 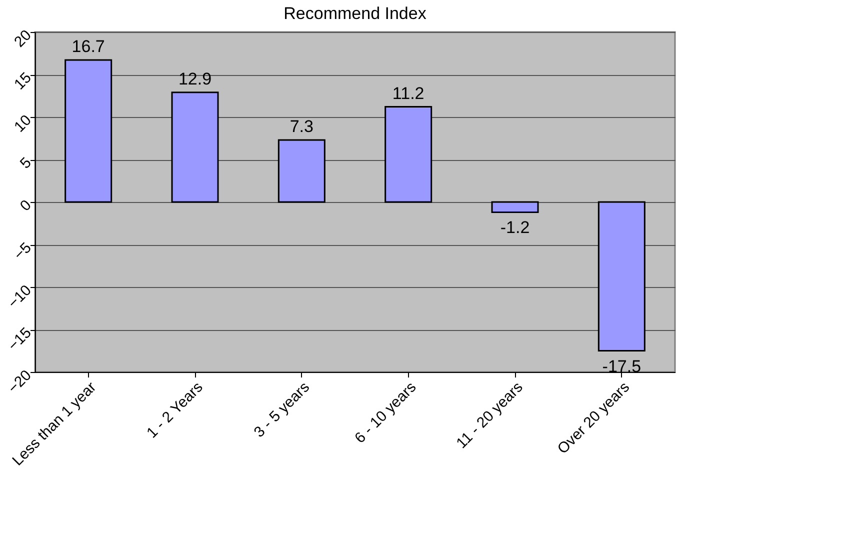 I want to click on y-tick-label: −5, so click(x=22, y=251).